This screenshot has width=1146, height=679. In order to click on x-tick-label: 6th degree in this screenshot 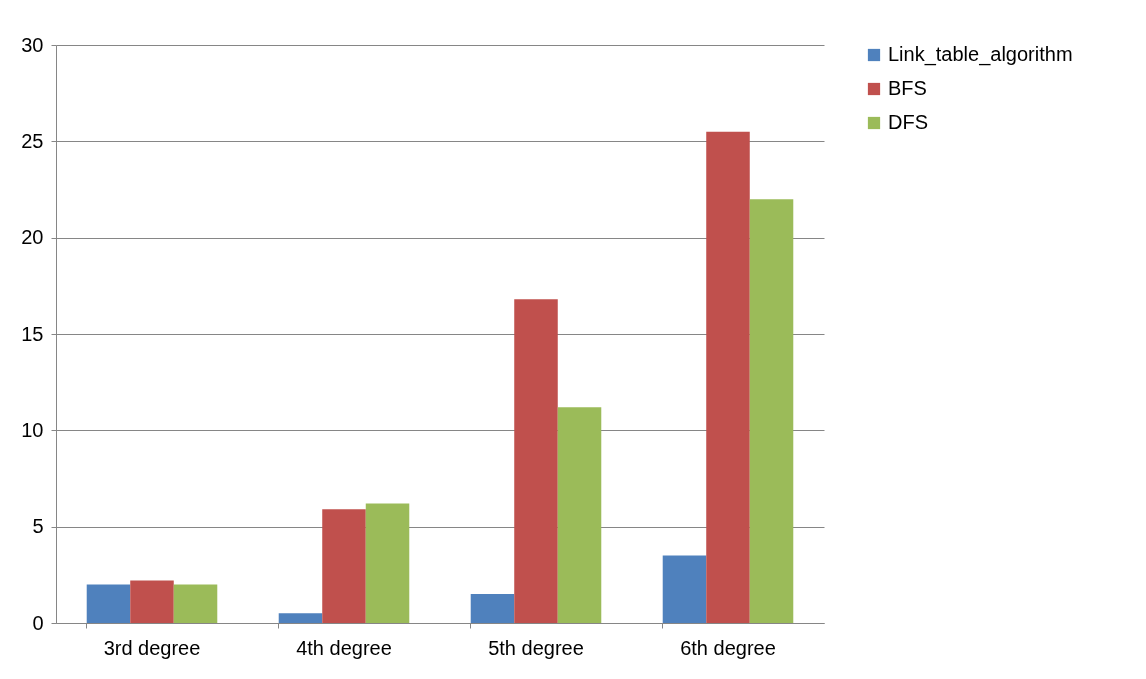, I will do `click(728, 647)`.